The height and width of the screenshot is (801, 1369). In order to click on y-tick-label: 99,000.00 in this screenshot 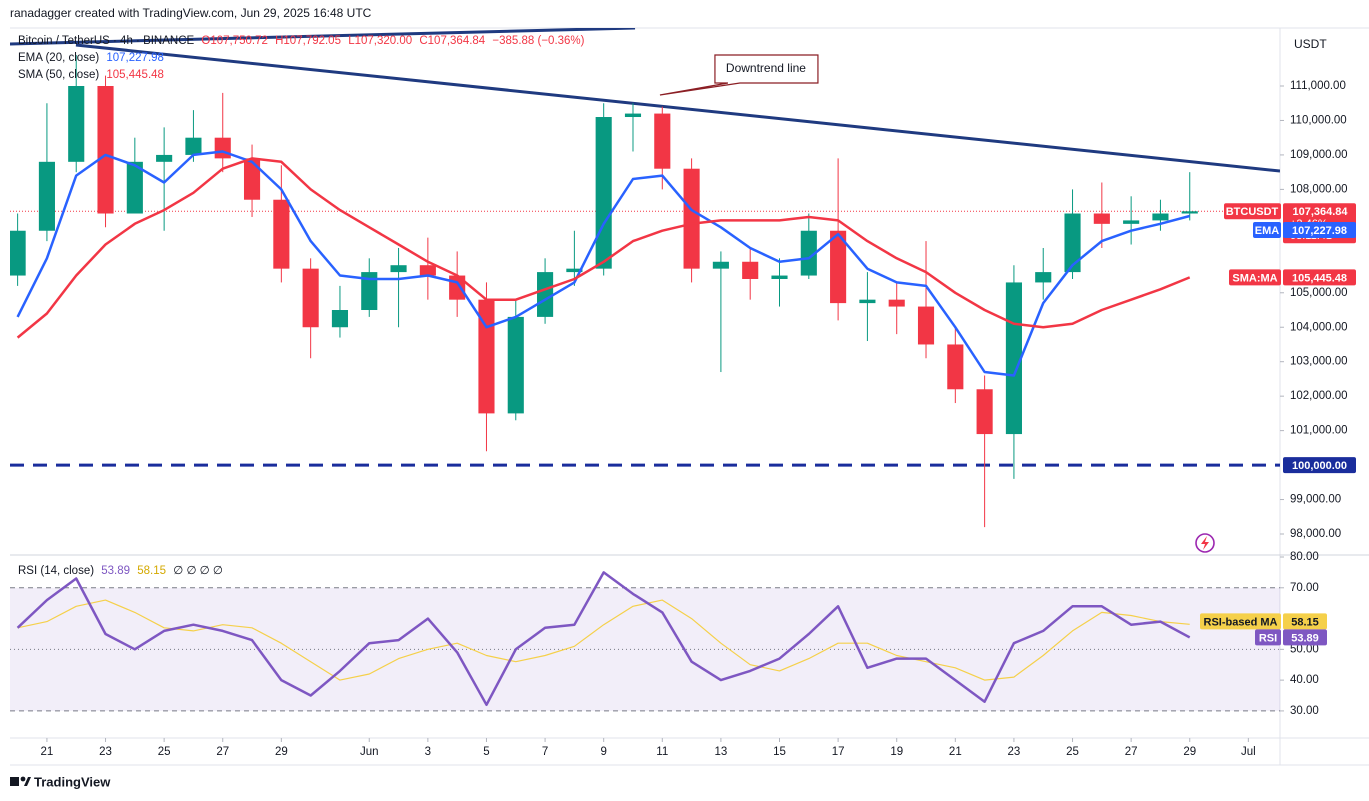, I will do `click(1315, 500)`.